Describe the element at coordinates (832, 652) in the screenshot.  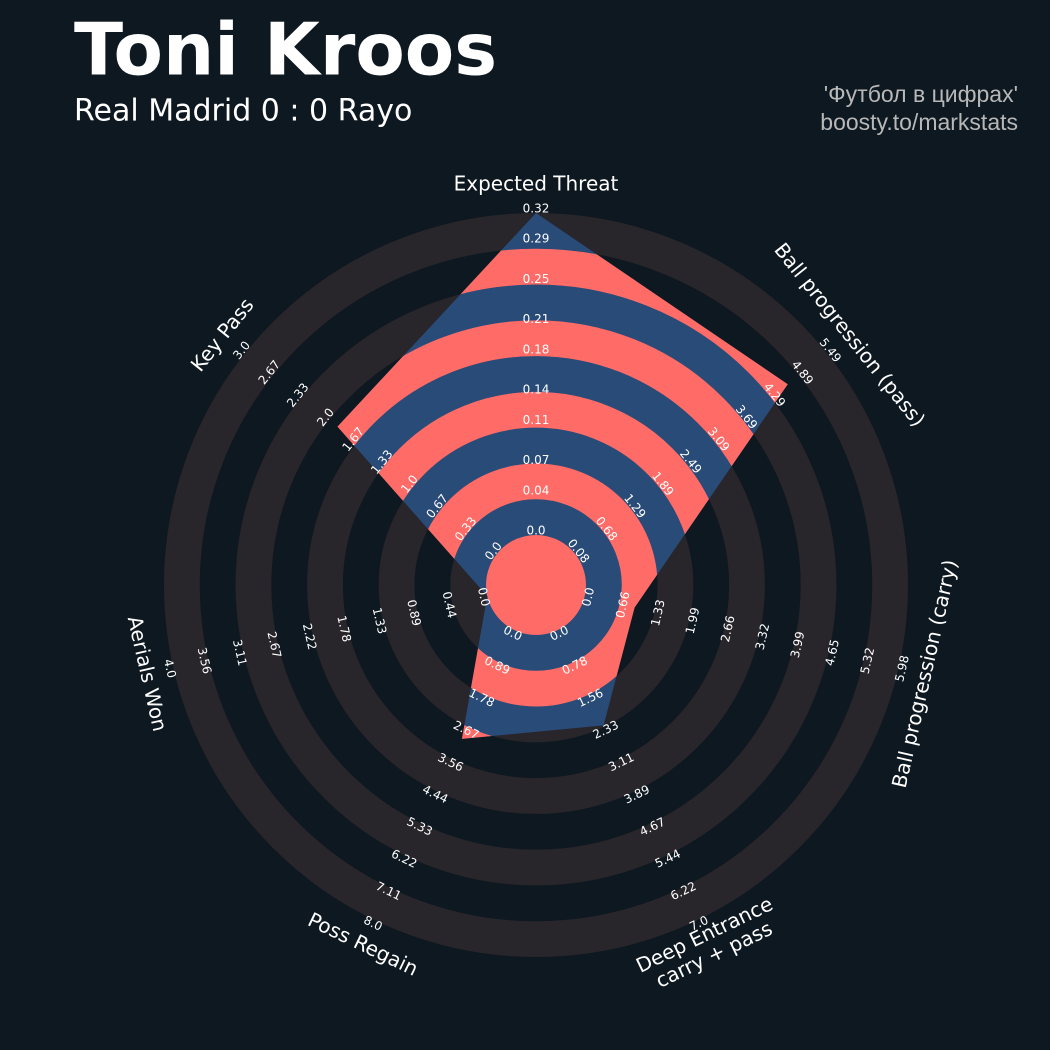
I see `tick-label: 4.65` at that location.